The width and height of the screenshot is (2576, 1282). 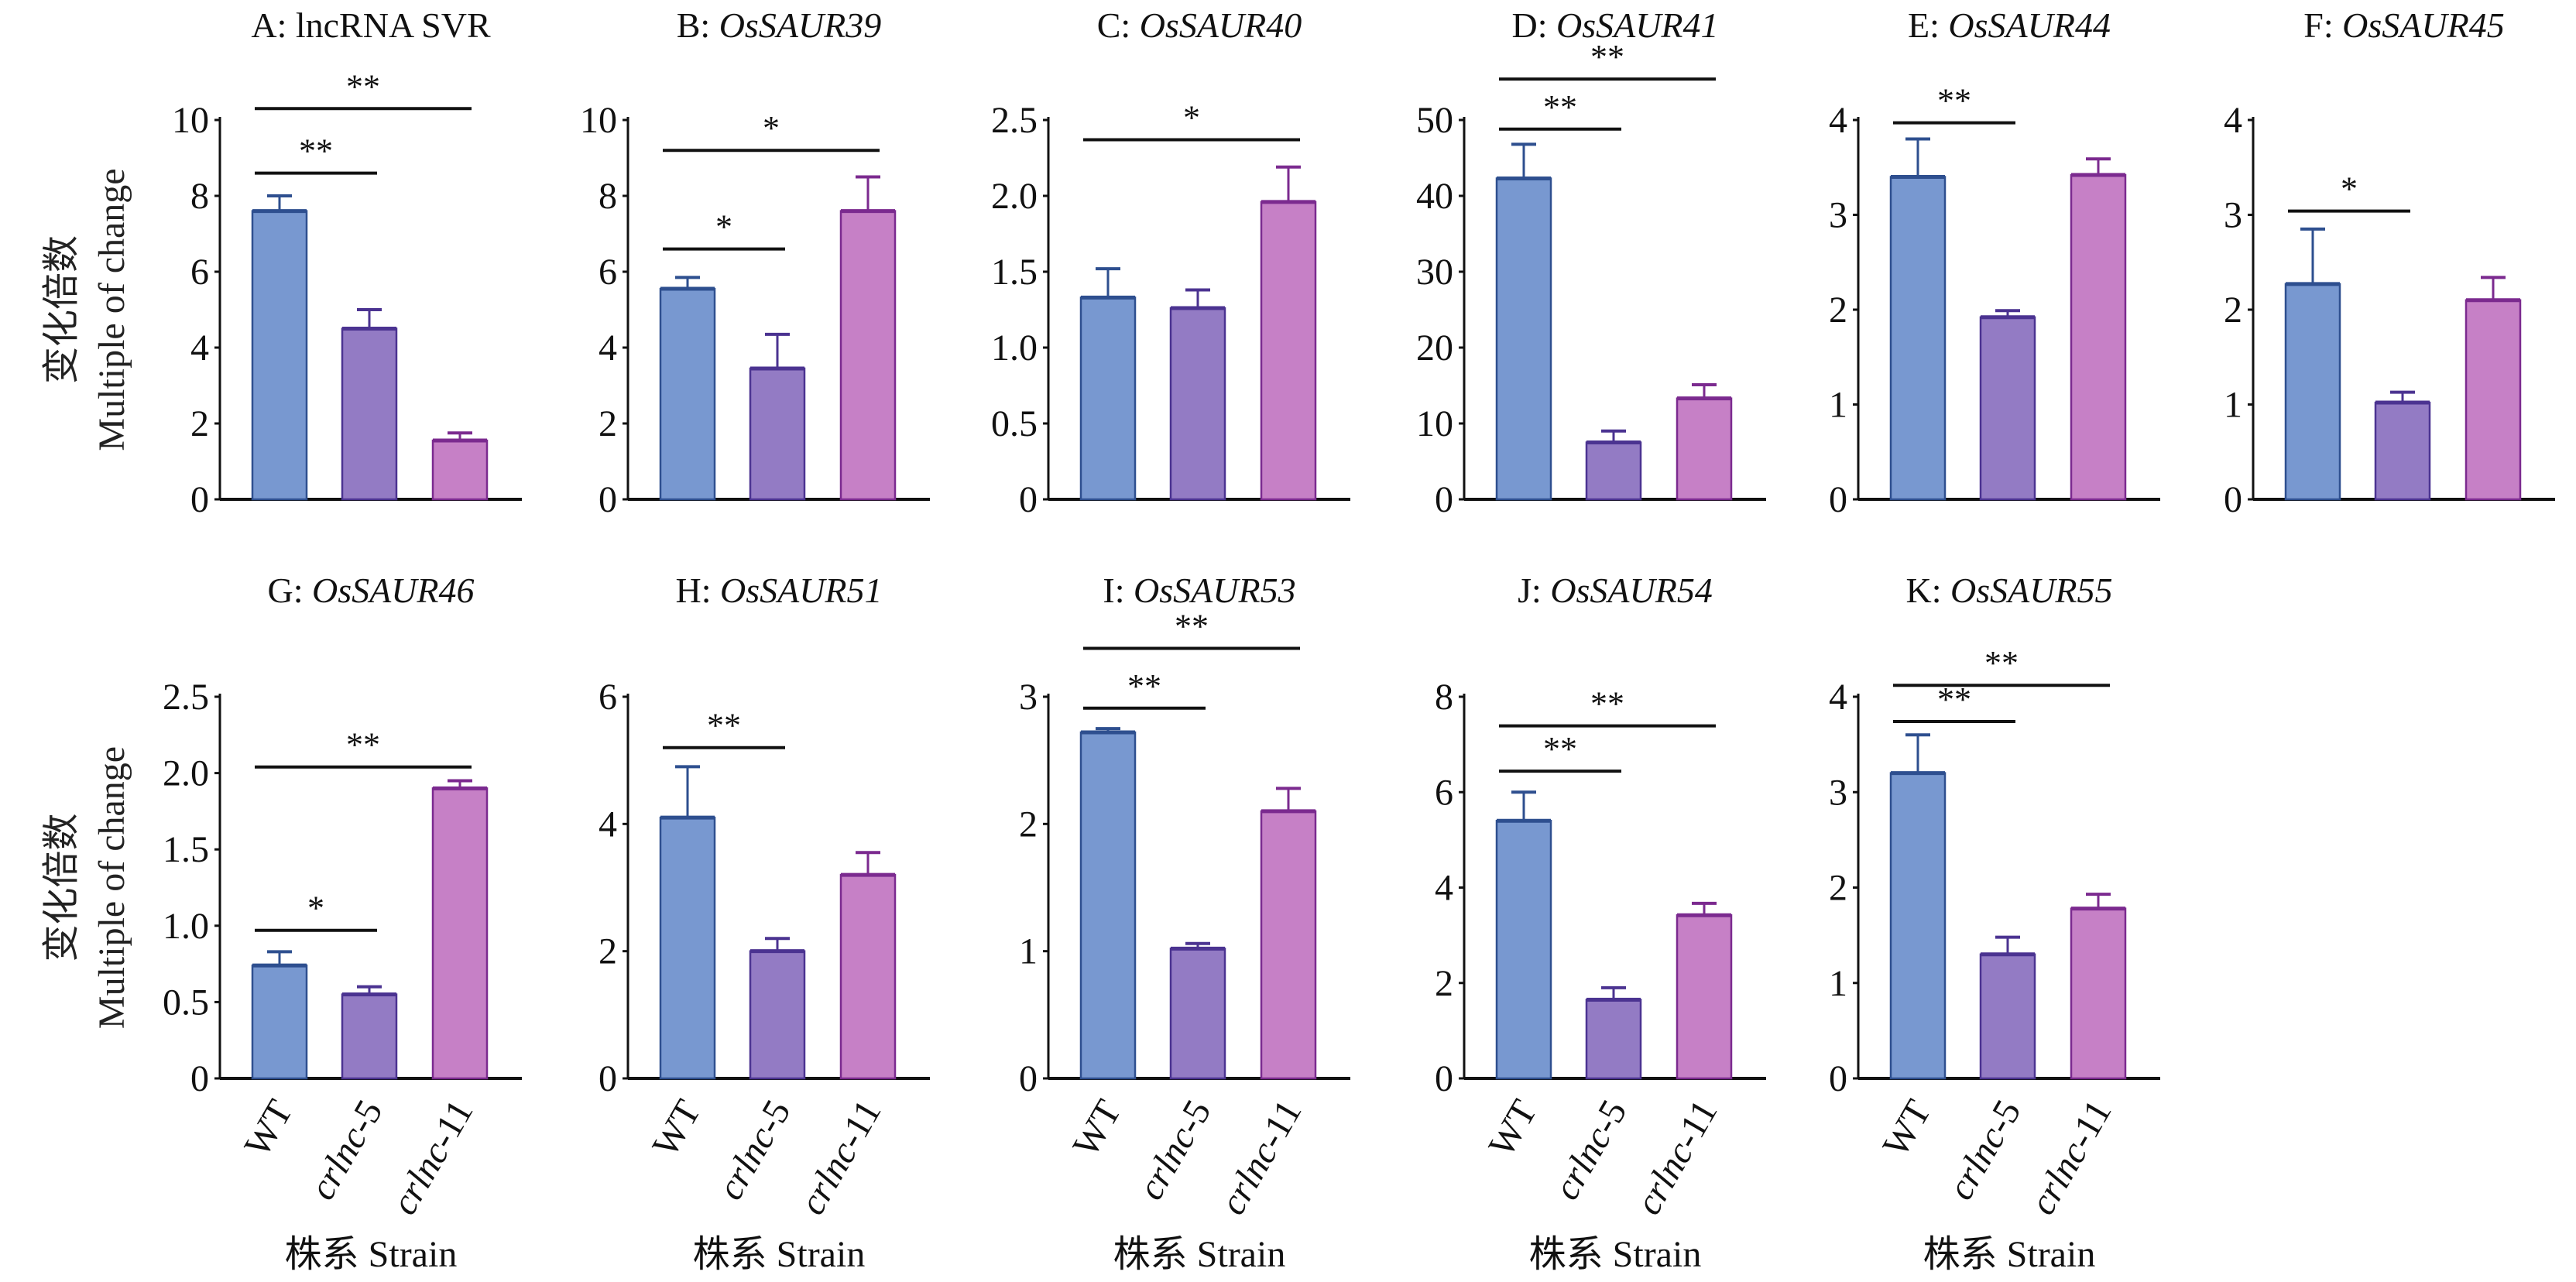 I want to click on panel-title: E: OsSAUR44, so click(x=2009, y=25).